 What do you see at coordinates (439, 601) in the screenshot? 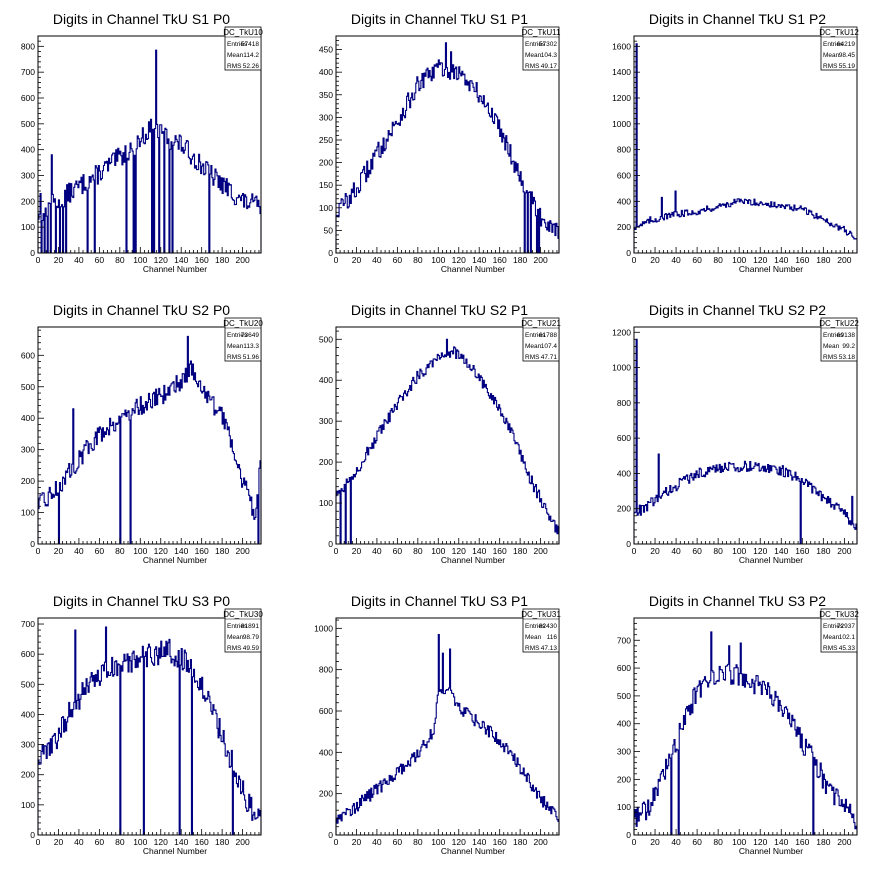
I see `chart-title: Digits in Channel TkU S3 P1` at bounding box center [439, 601].